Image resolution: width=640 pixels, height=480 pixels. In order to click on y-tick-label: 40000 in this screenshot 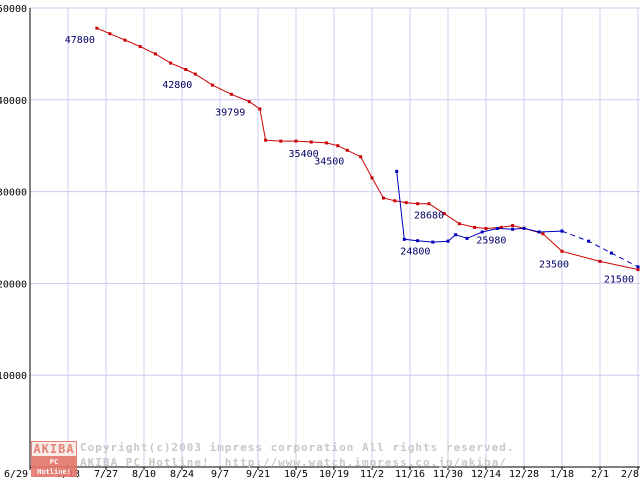, I will do `click(13, 101)`.